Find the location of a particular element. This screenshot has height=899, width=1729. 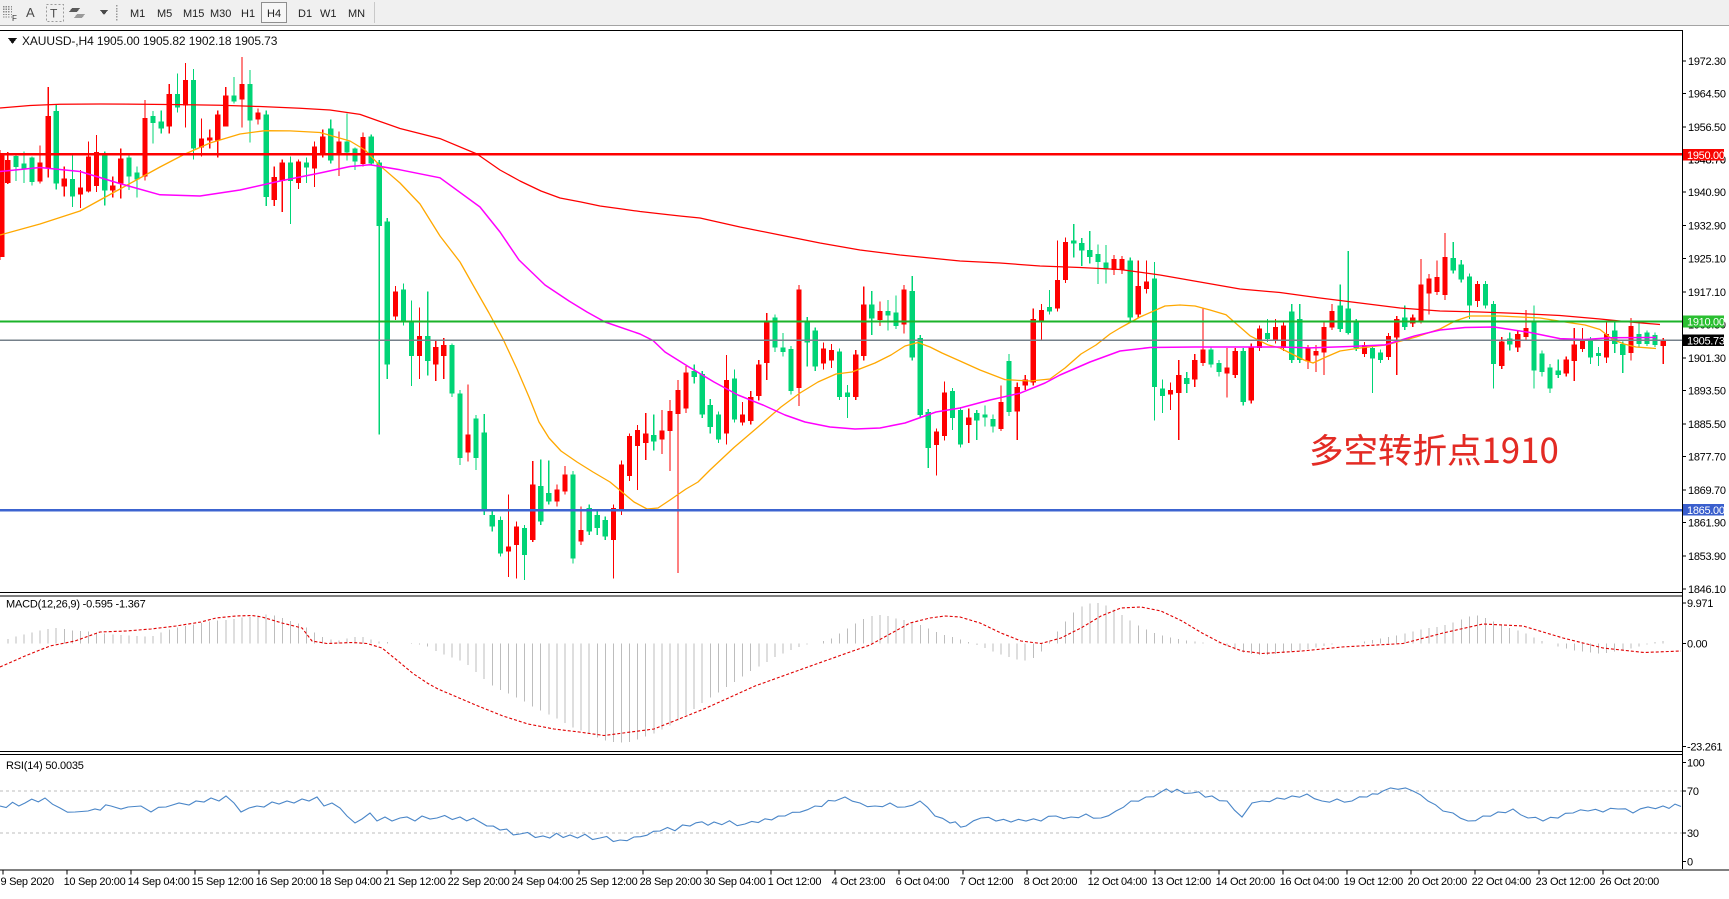

svg-text: A is located at coordinates (30, 12).